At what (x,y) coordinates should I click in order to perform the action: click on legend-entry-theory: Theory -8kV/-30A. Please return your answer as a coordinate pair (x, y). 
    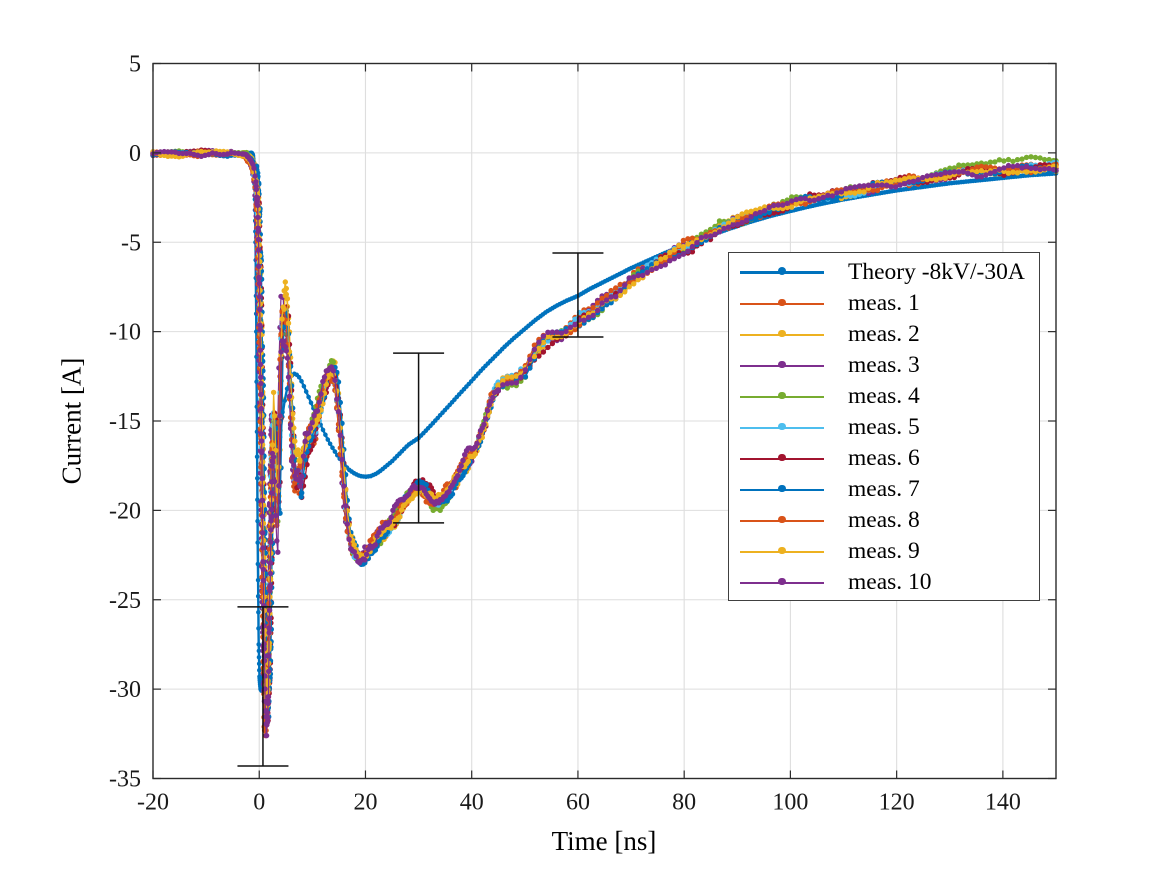
    Looking at the image, I should click on (884, 272).